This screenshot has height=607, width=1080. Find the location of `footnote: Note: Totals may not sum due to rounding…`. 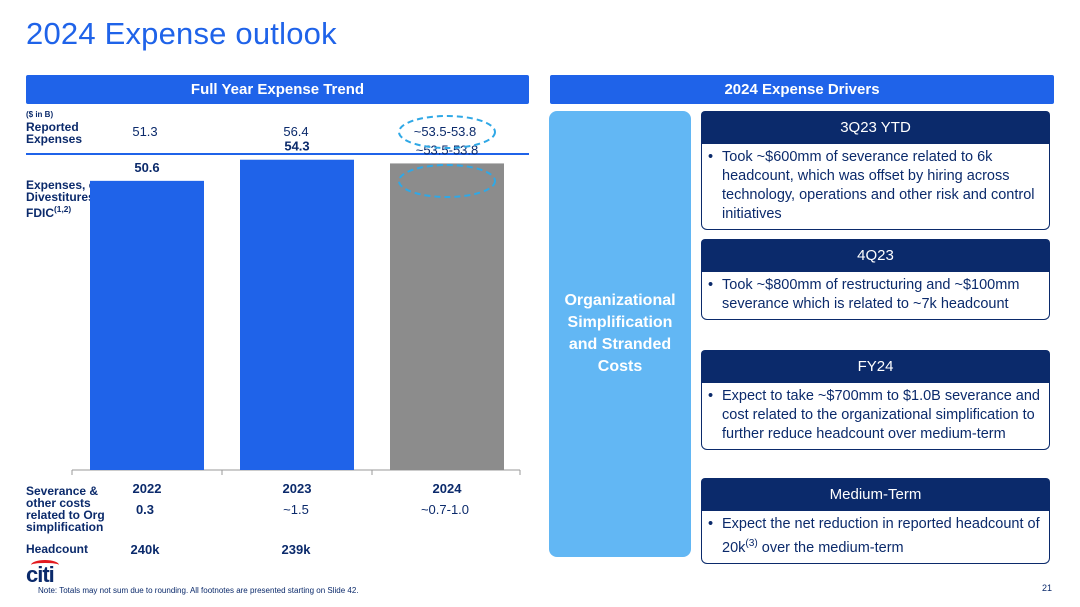

footnote: Note: Totals may not sum due to rounding… is located at coordinates (198, 590).